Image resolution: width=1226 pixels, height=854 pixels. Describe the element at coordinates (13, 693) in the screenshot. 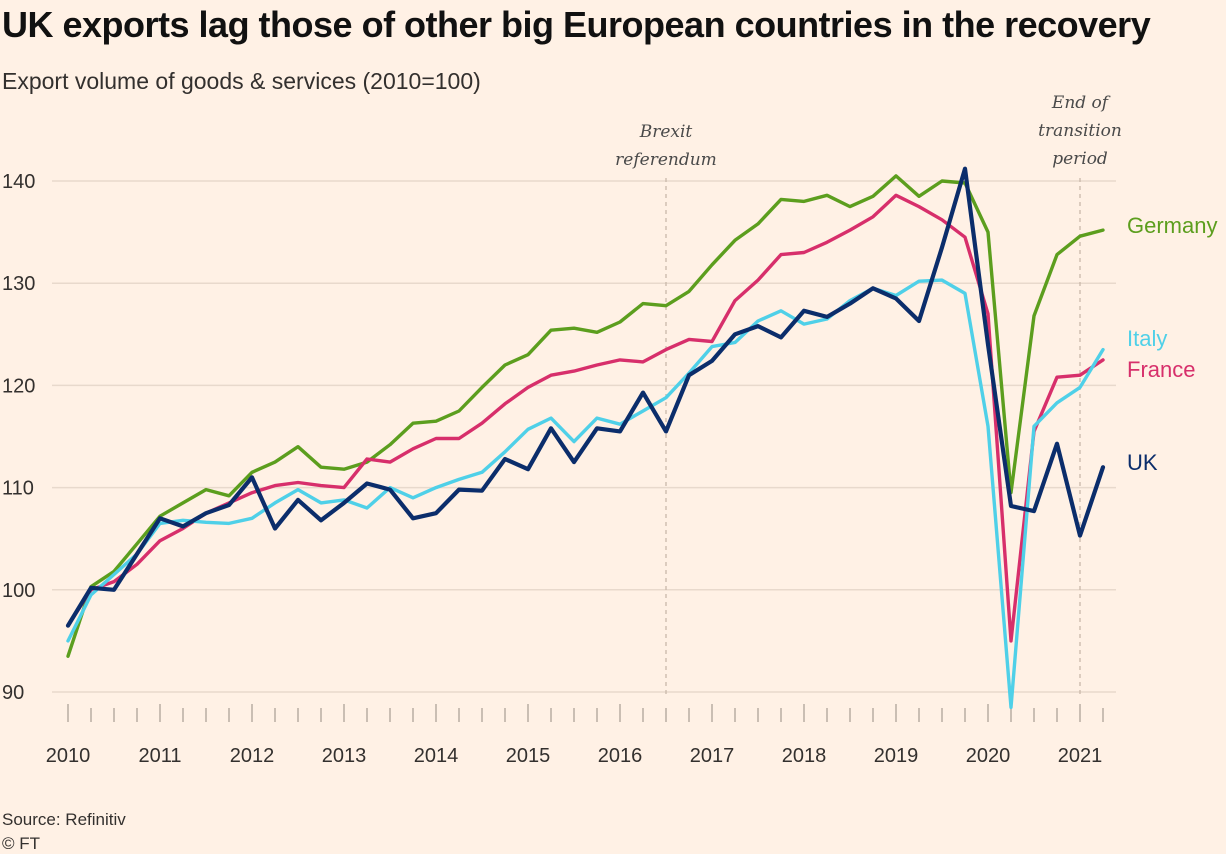

I see `y-tick-label: 90` at that location.